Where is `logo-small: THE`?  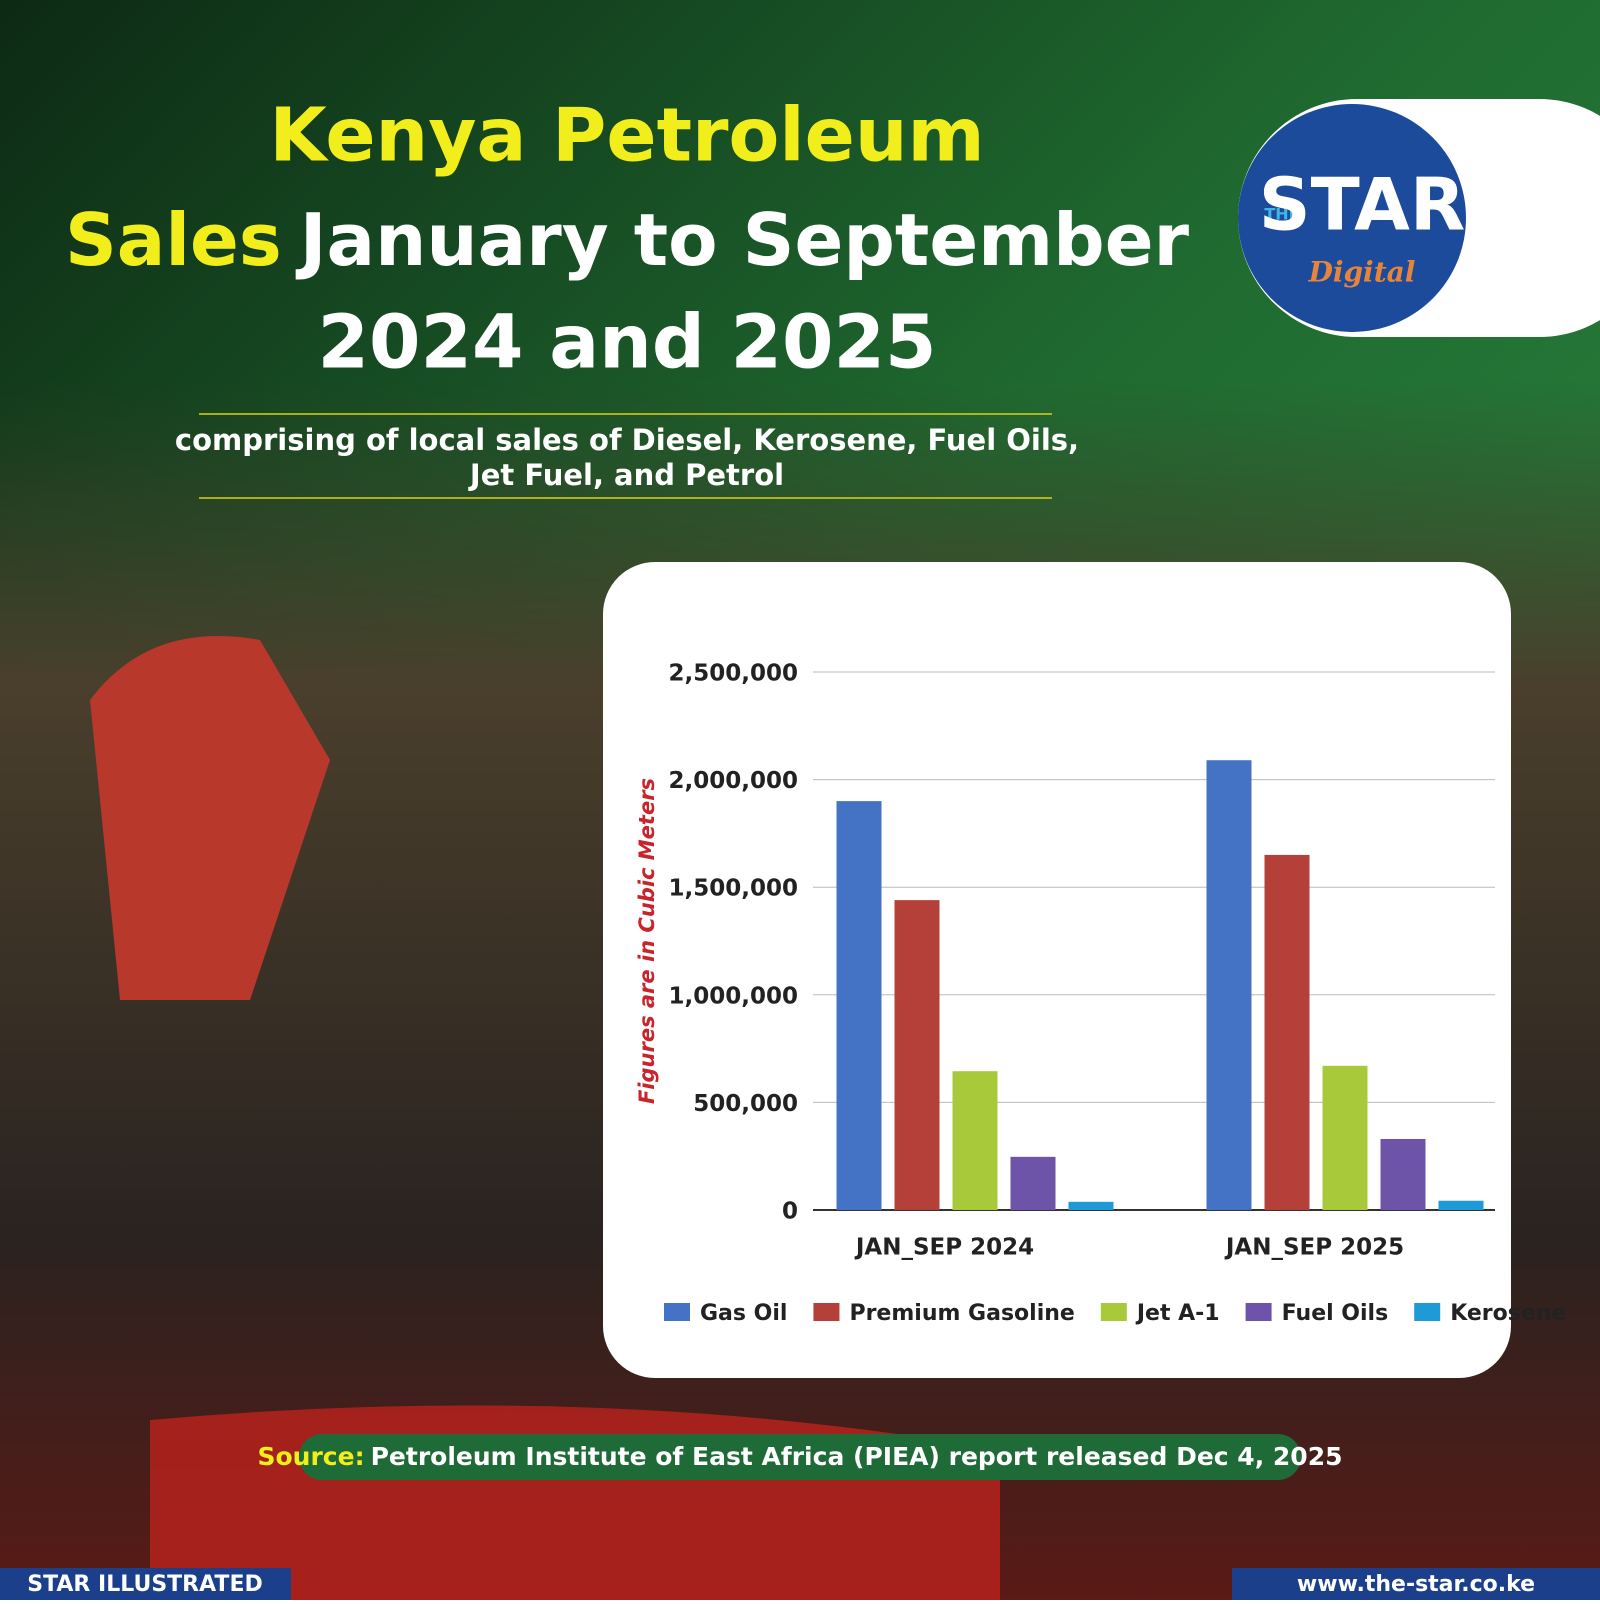
logo-small: THE is located at coordinates (1281, 214).